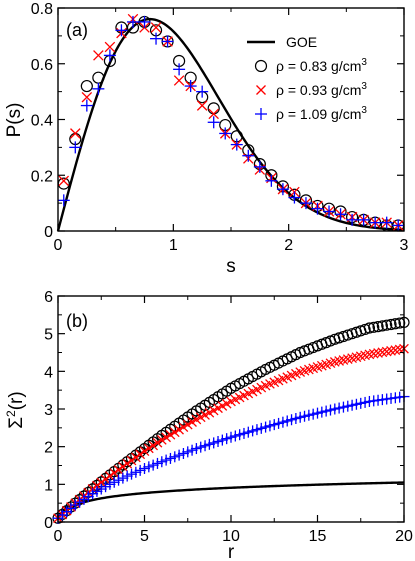 This screenshot has width=415, height=561. Describe the element at coordinates (231, 551) in the screenshot. I see `panel-b-xlabel: r` at that location.